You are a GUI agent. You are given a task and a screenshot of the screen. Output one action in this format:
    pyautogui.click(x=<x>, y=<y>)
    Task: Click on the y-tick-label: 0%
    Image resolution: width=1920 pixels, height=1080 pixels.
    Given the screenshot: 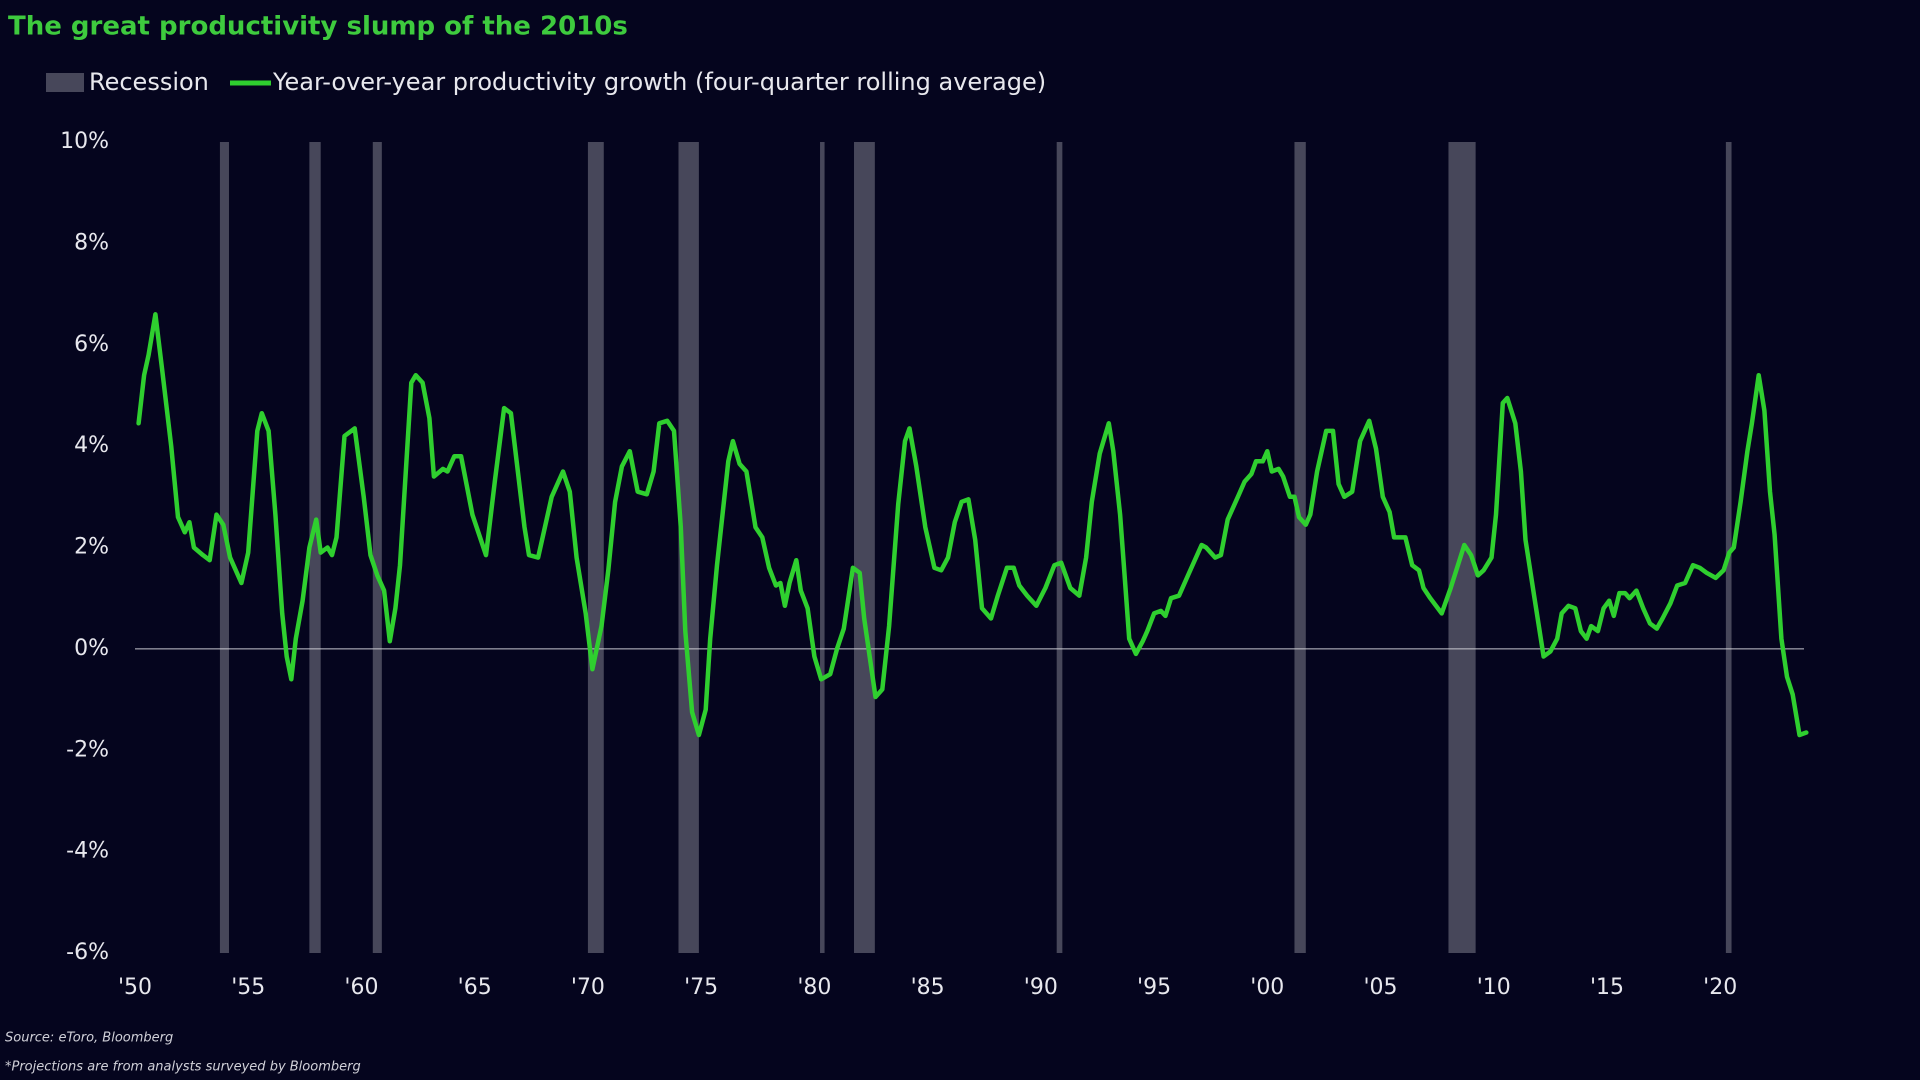 What is the action you would take?
    pyautogui.click(x=91, y=648)
    